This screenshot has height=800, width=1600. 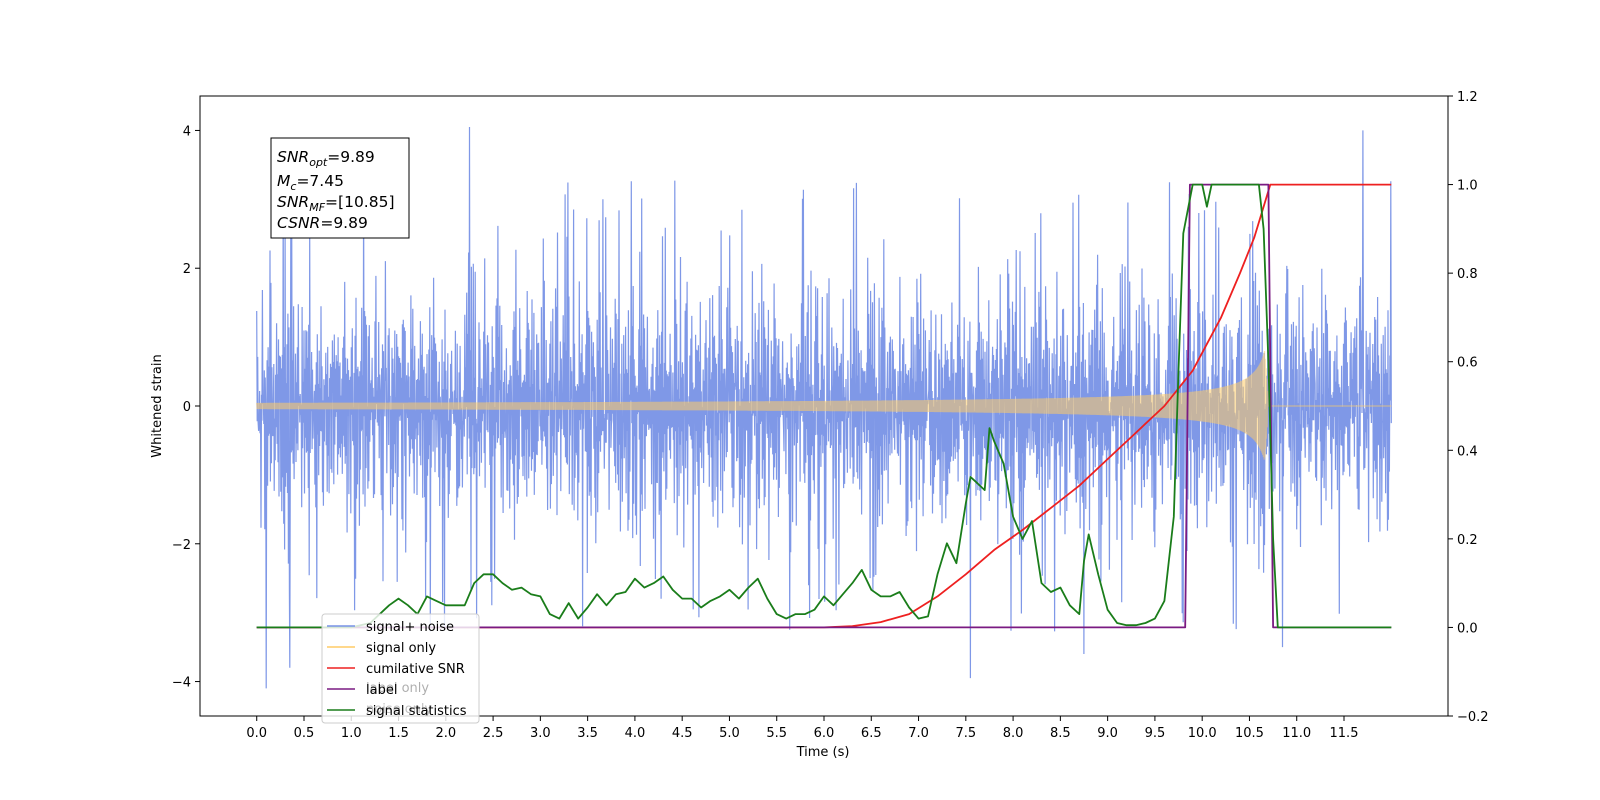 What do you see at coordinates (871, 733) in the screenshot?
I see `x-tick-label: 6.5` at bounding box center [871, 733].